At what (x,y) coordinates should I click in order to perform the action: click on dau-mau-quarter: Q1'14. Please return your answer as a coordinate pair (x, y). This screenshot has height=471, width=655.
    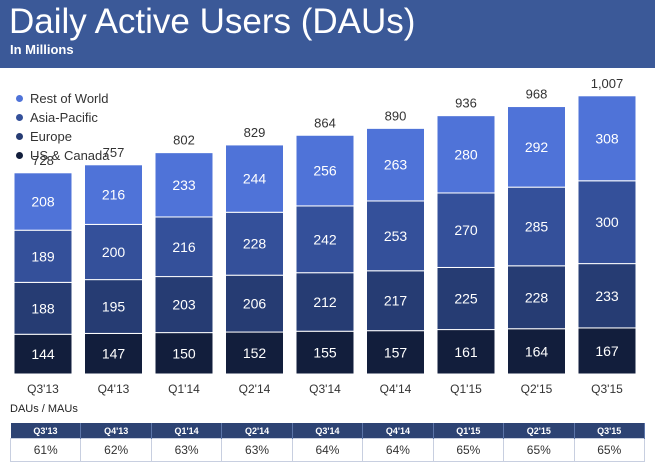
    Looking at the image, I should click on (187, 431).